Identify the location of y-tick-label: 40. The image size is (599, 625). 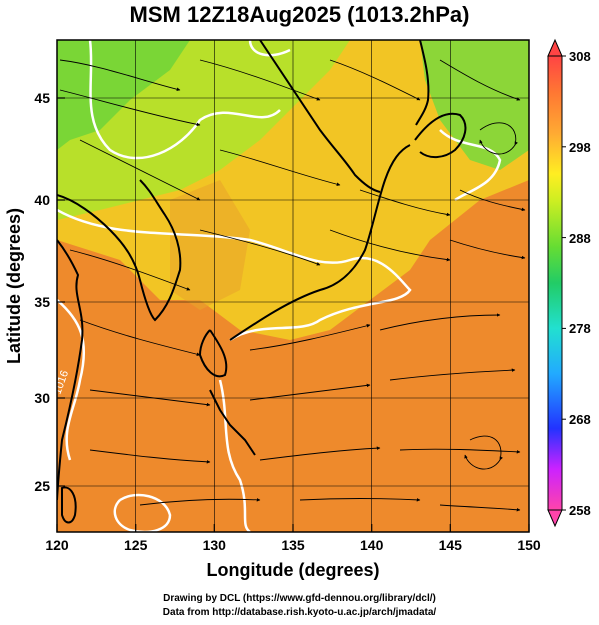
(42, 200).